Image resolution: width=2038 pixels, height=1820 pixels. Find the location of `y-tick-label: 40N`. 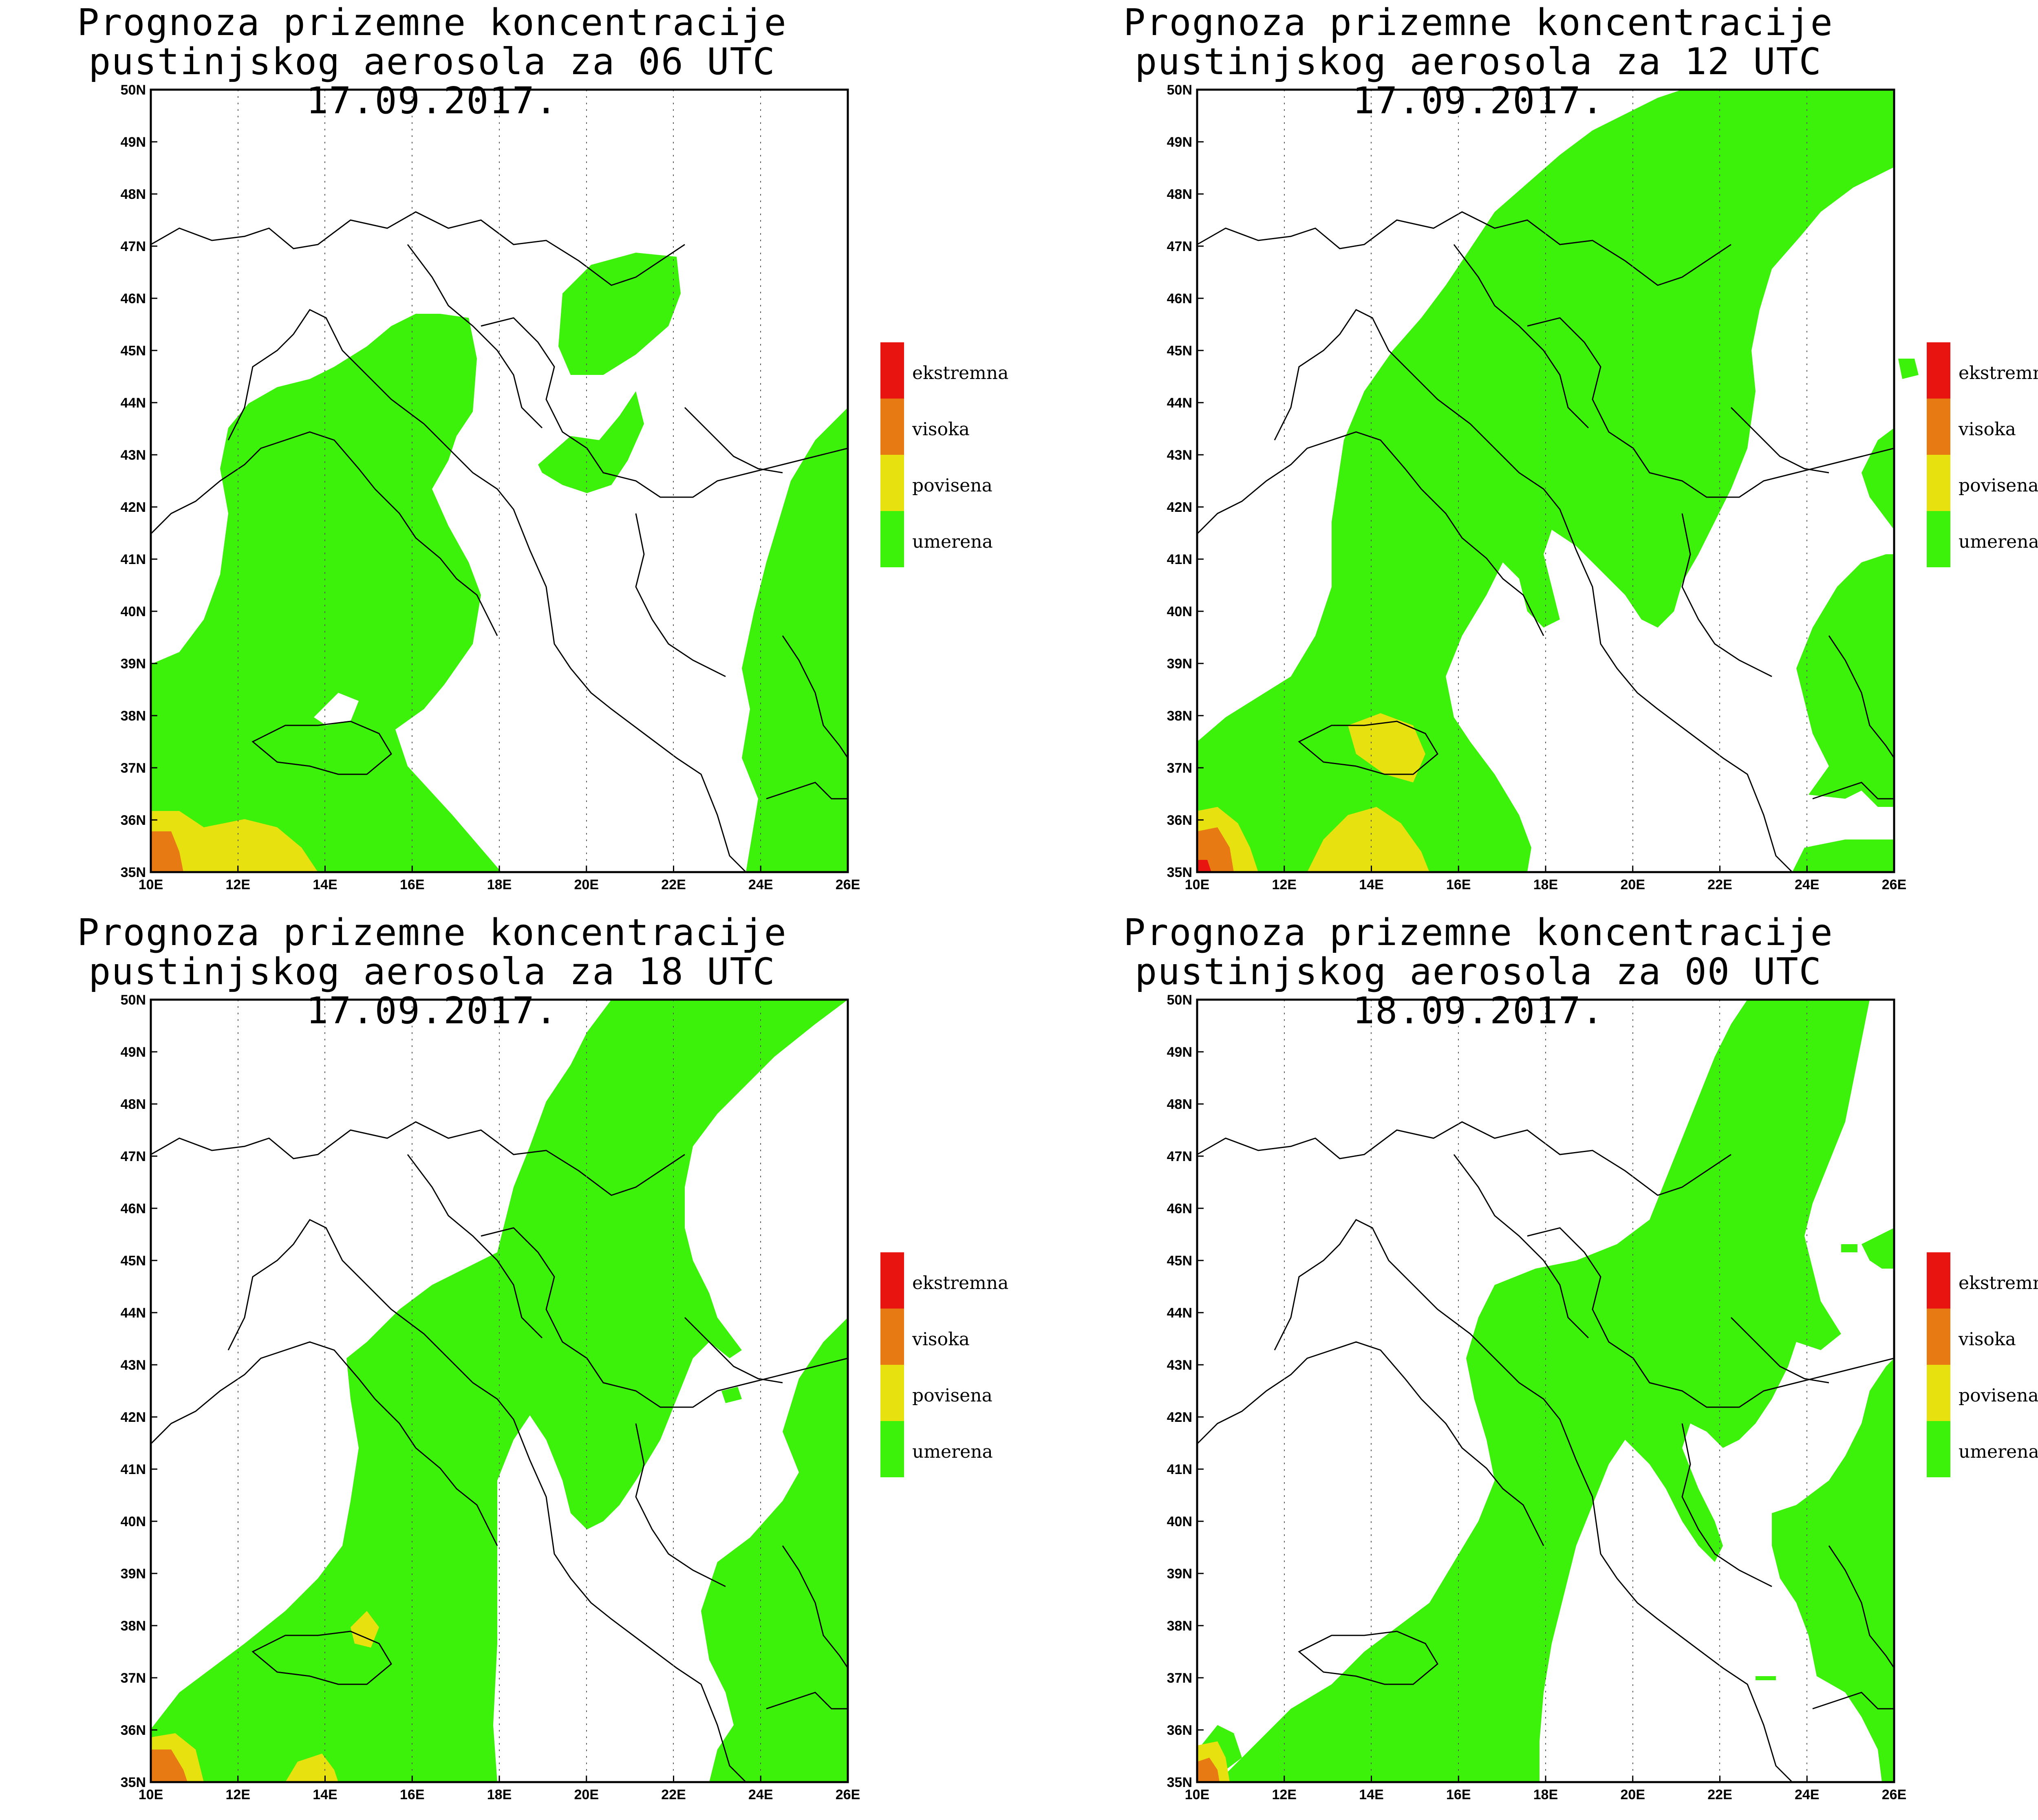

y-tick-label: 40N is located at coordinates (1180, 1521).